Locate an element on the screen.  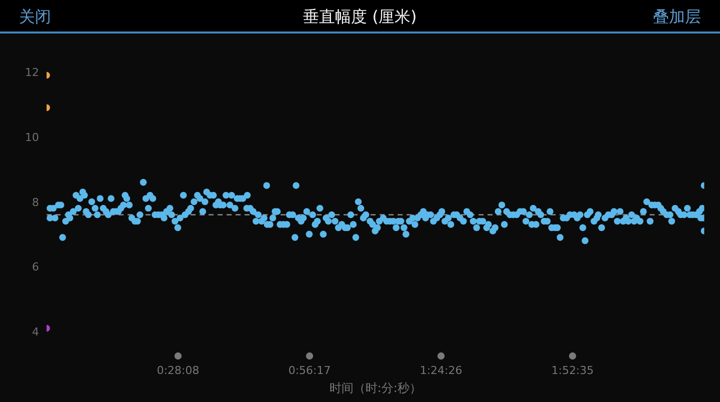
y-tick-label: 10 is located at coordinates (32, 137).